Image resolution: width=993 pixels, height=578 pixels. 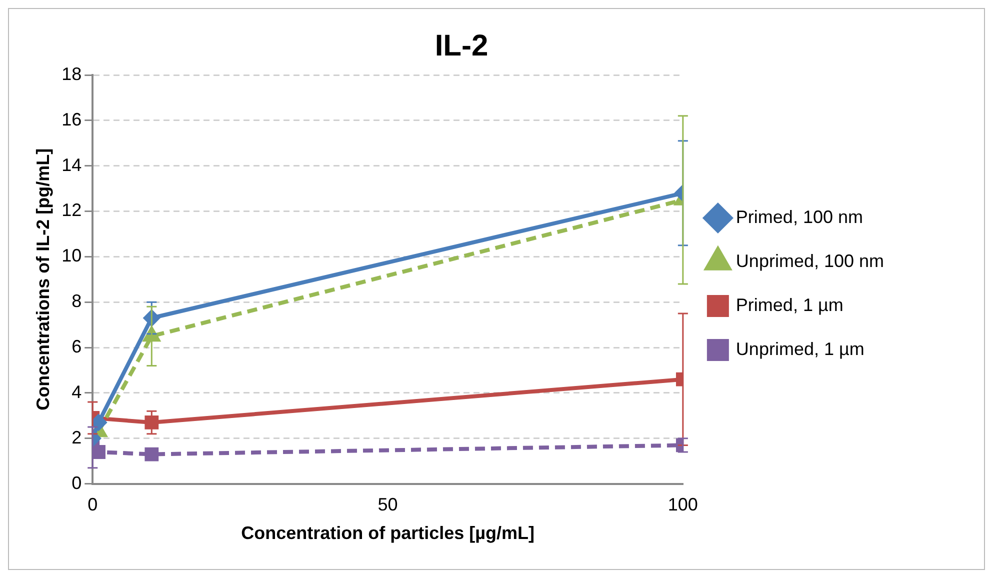 What do you see at coordinates (77, 346) in the screenshot?
I see `y-tick-label: 6` at bounding box center [77, 346].